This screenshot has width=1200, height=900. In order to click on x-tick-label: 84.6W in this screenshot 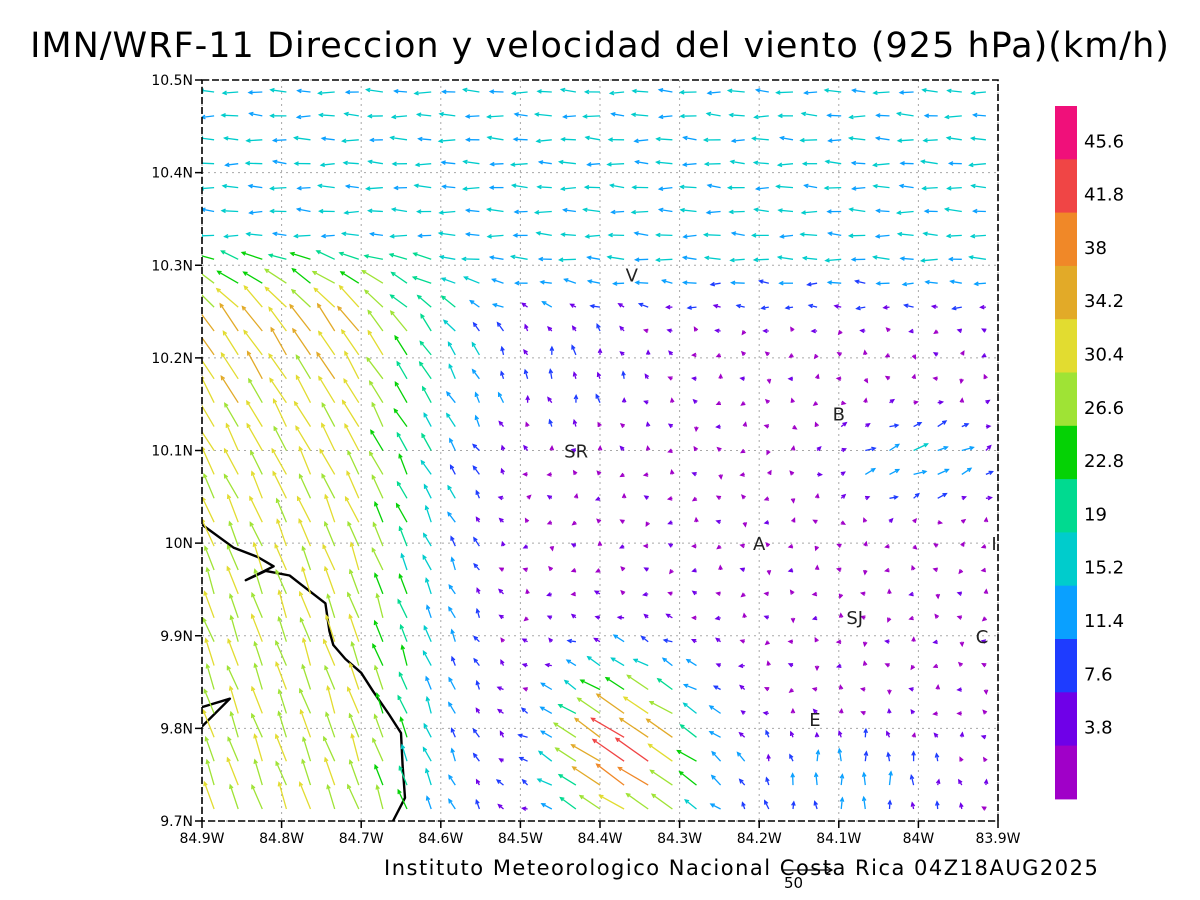, I will do `click(440, 839)`.